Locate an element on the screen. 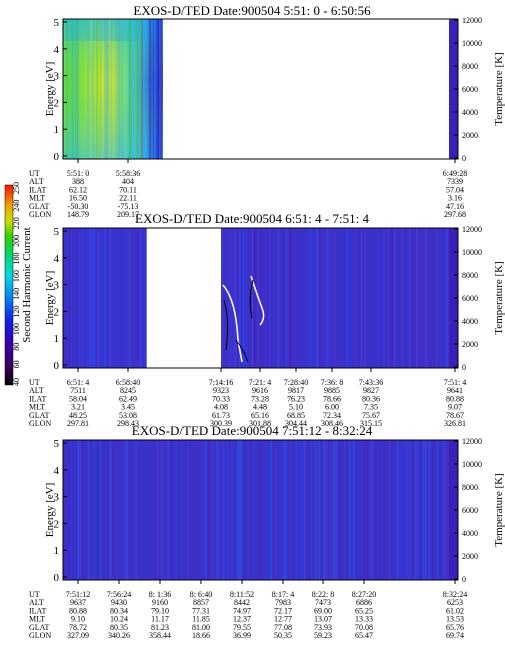  ephemeris-cell: 77.08 is located at coordinates (283, 627).